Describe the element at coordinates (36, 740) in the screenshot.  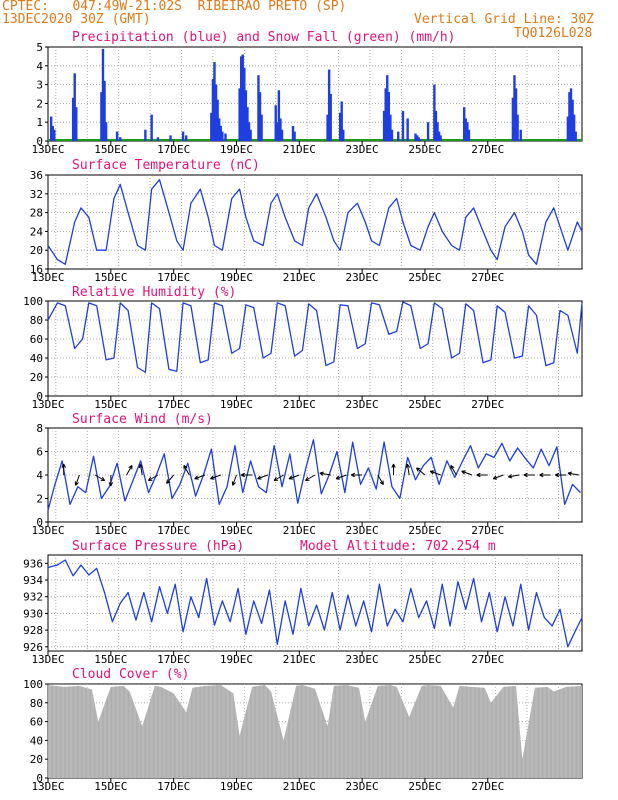
I see `cloud-ytick-label: 40` at that location.